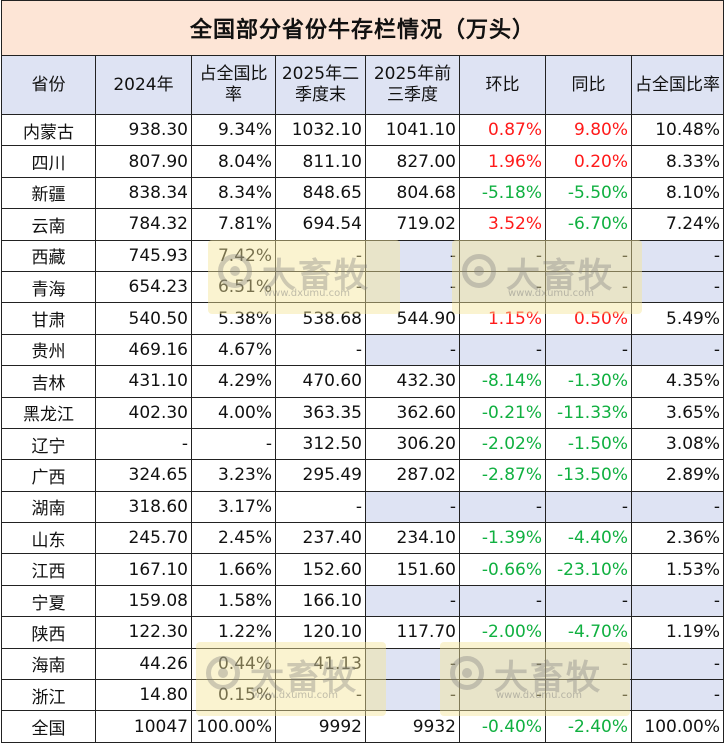 Image resolution: width=724 pixels, height=749 pixels. I want to click on table-row: 青海 654.23 6.51% - - - - -, so click(362, 287).